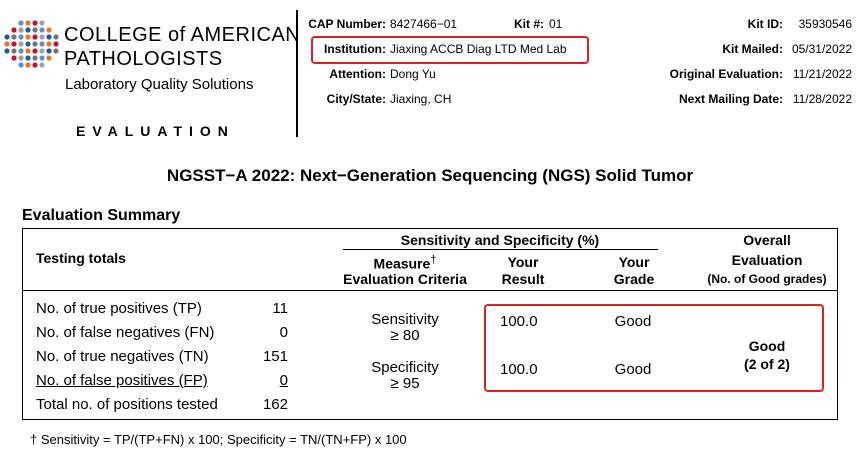 This screenshot has height=454, width=866. Describe the element at coordinates (765, 24) in the screenshot. I see `field-label: Kit ID:` at that location.